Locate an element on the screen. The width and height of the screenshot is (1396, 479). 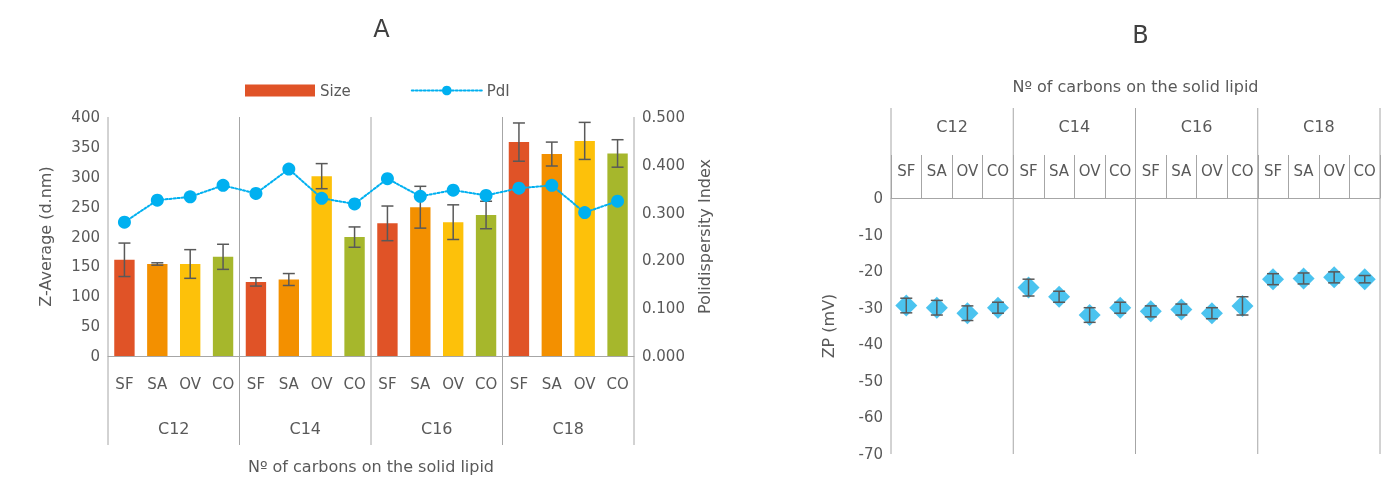
y-tick-label: -10 is located at coordinates (870, 234).